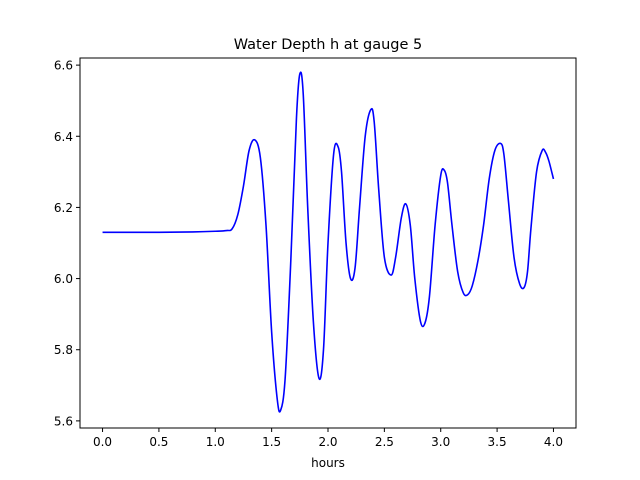  Describe the element at coordinates (67, 243) in the screenshot. I see `y-axis: 5.6 5.8 6.0 6.2 6.4 6.6` at that location.